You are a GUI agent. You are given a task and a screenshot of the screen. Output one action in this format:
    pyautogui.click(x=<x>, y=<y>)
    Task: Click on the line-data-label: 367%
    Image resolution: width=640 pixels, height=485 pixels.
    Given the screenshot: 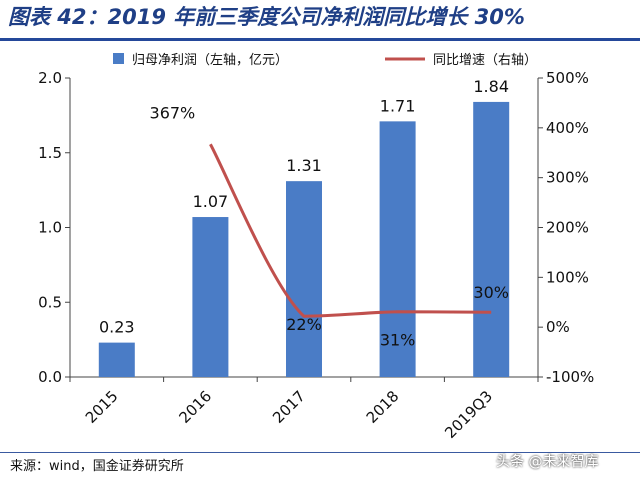 What is the action you would take?
    pyautogui.click(x=173, y=112)
    